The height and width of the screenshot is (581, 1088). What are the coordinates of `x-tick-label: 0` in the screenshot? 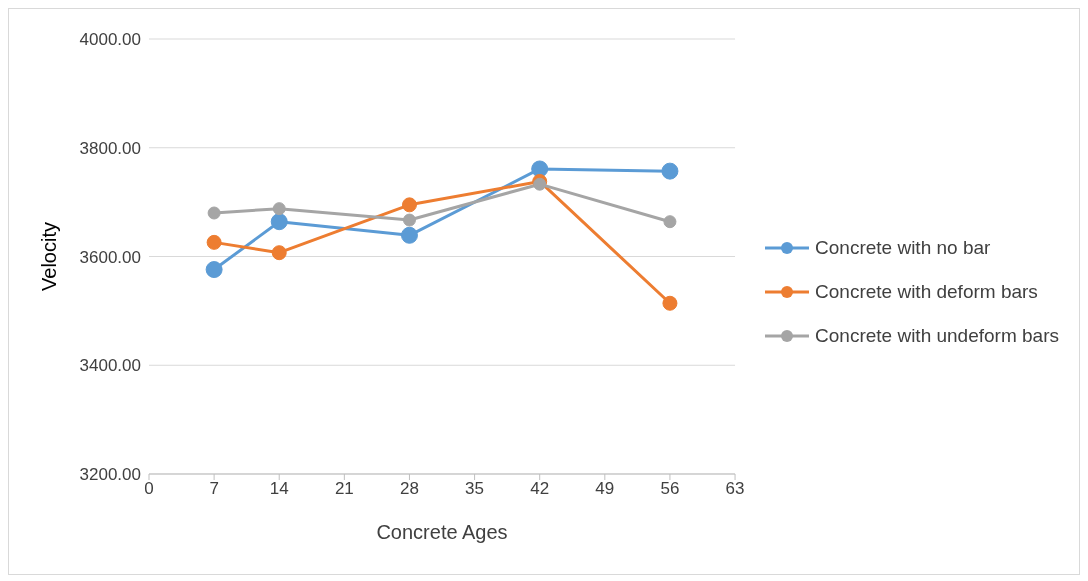 It's located at (149, 489).